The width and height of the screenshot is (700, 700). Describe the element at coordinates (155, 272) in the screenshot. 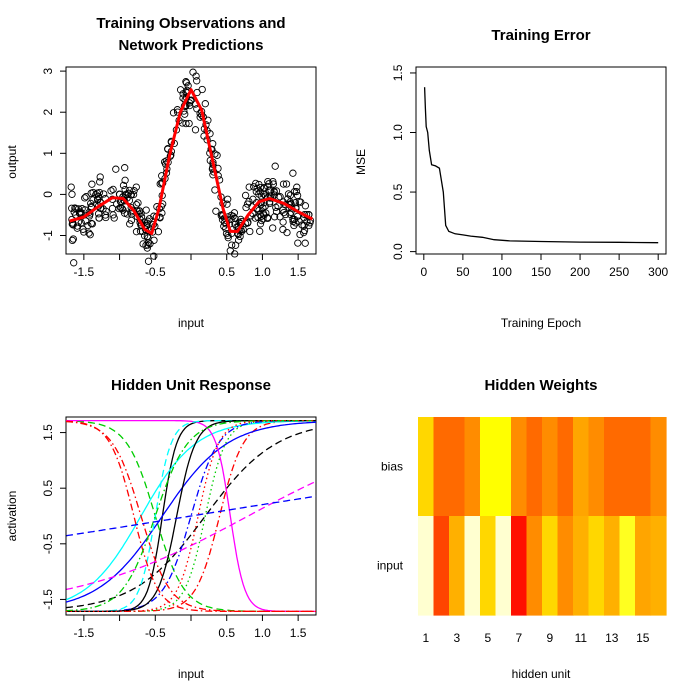

I see `panel1-x-tick-label: -0.5` at that location.